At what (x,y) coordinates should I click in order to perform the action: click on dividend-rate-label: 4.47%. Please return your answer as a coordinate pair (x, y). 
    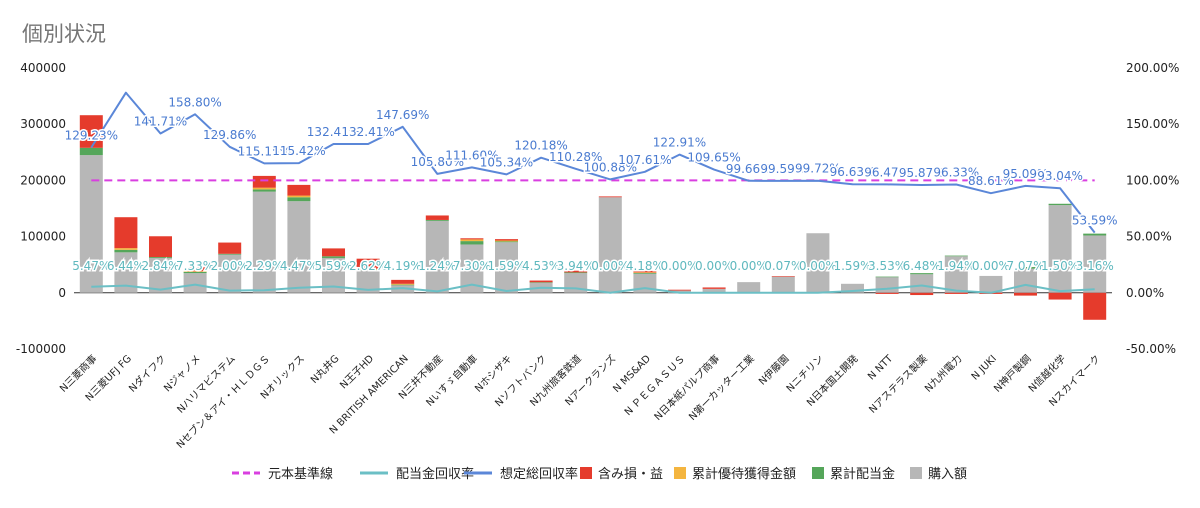
    Looking at the image, I should click on (299, 266).